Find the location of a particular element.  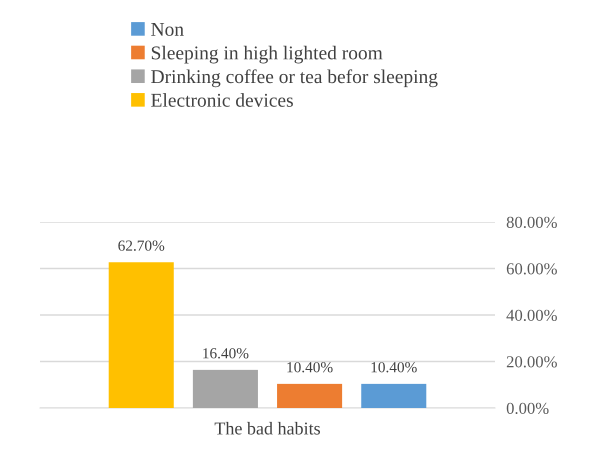

x-tick-label: The bad habits is located at coordinates (267, 428).